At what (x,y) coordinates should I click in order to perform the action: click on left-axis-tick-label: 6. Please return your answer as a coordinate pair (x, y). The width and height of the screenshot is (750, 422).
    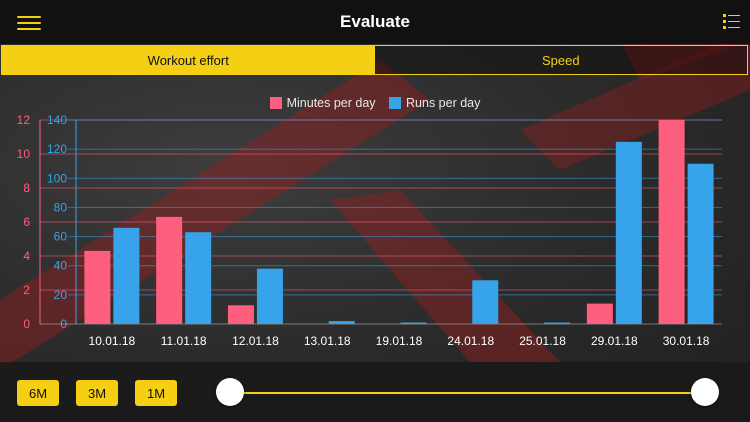
    Looking at the image, I should click on (26, 222).